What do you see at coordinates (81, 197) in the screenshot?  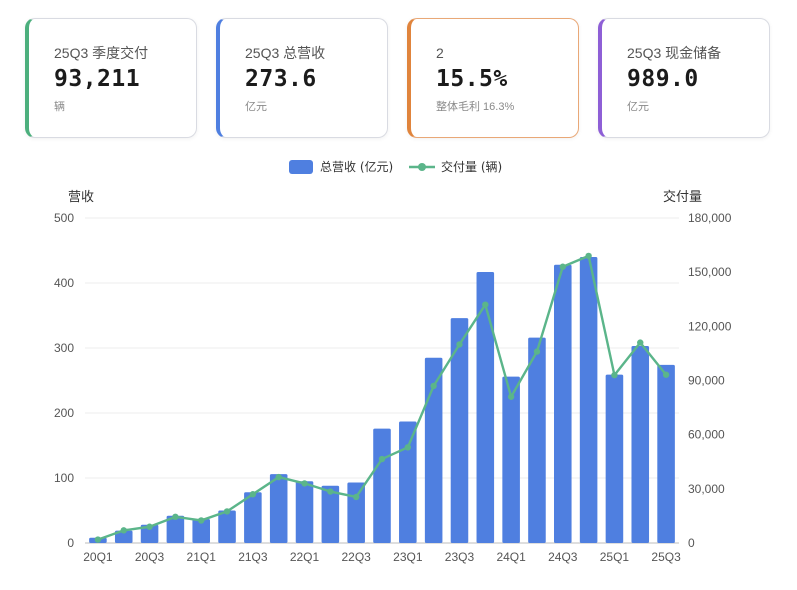 I see `y-axis-title: 营收` at bounding box center [81, 197].